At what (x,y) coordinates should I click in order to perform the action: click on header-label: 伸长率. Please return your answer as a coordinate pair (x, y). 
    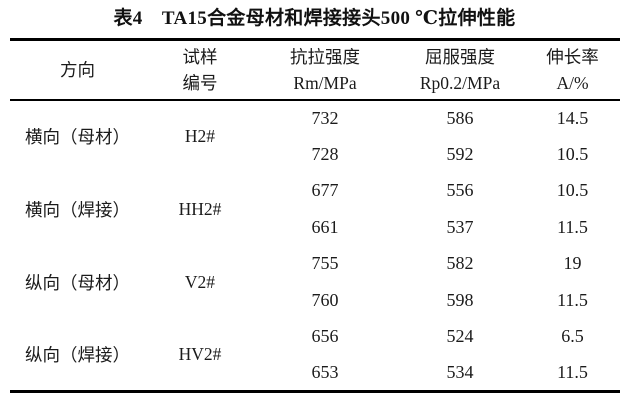
    Looking at the image, I should click on (572, 56).